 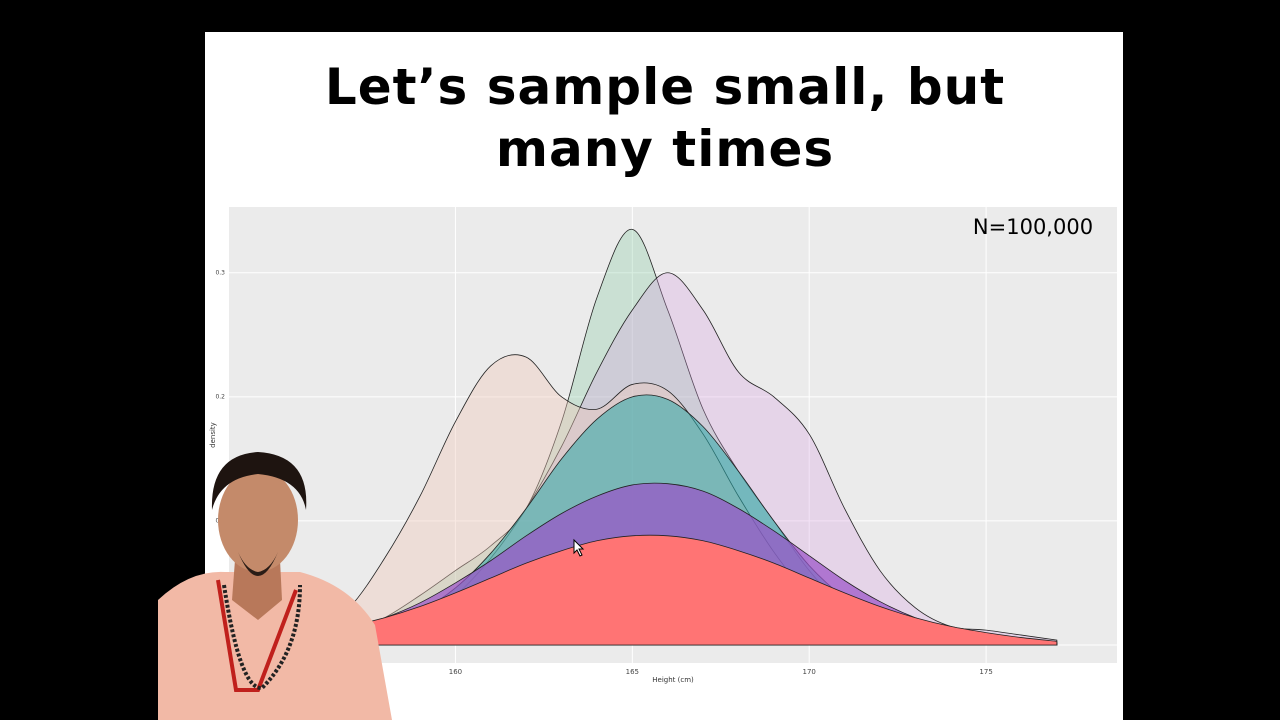 I want to click on presenter, so click(x=275, y=586).